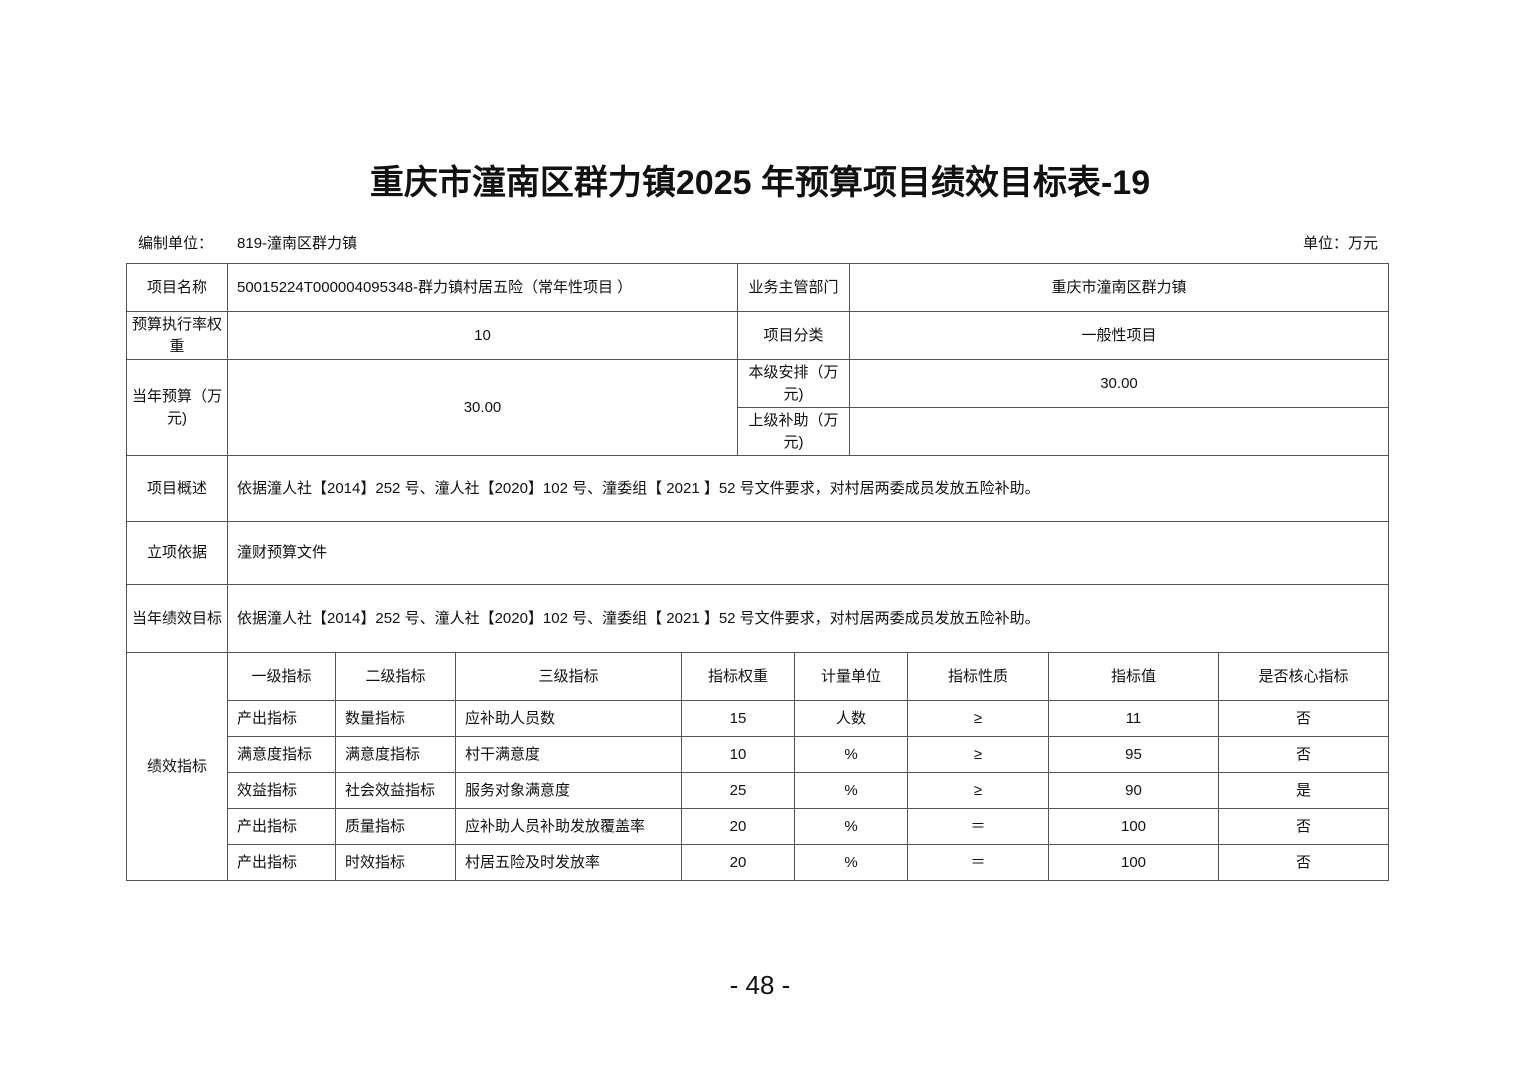 The height and width of the screenshot is (1074, 1520). Describe the element at coordinates (176, 243) in the screenshot. I see `compiling-unit-label: 编制单位：` at that location.